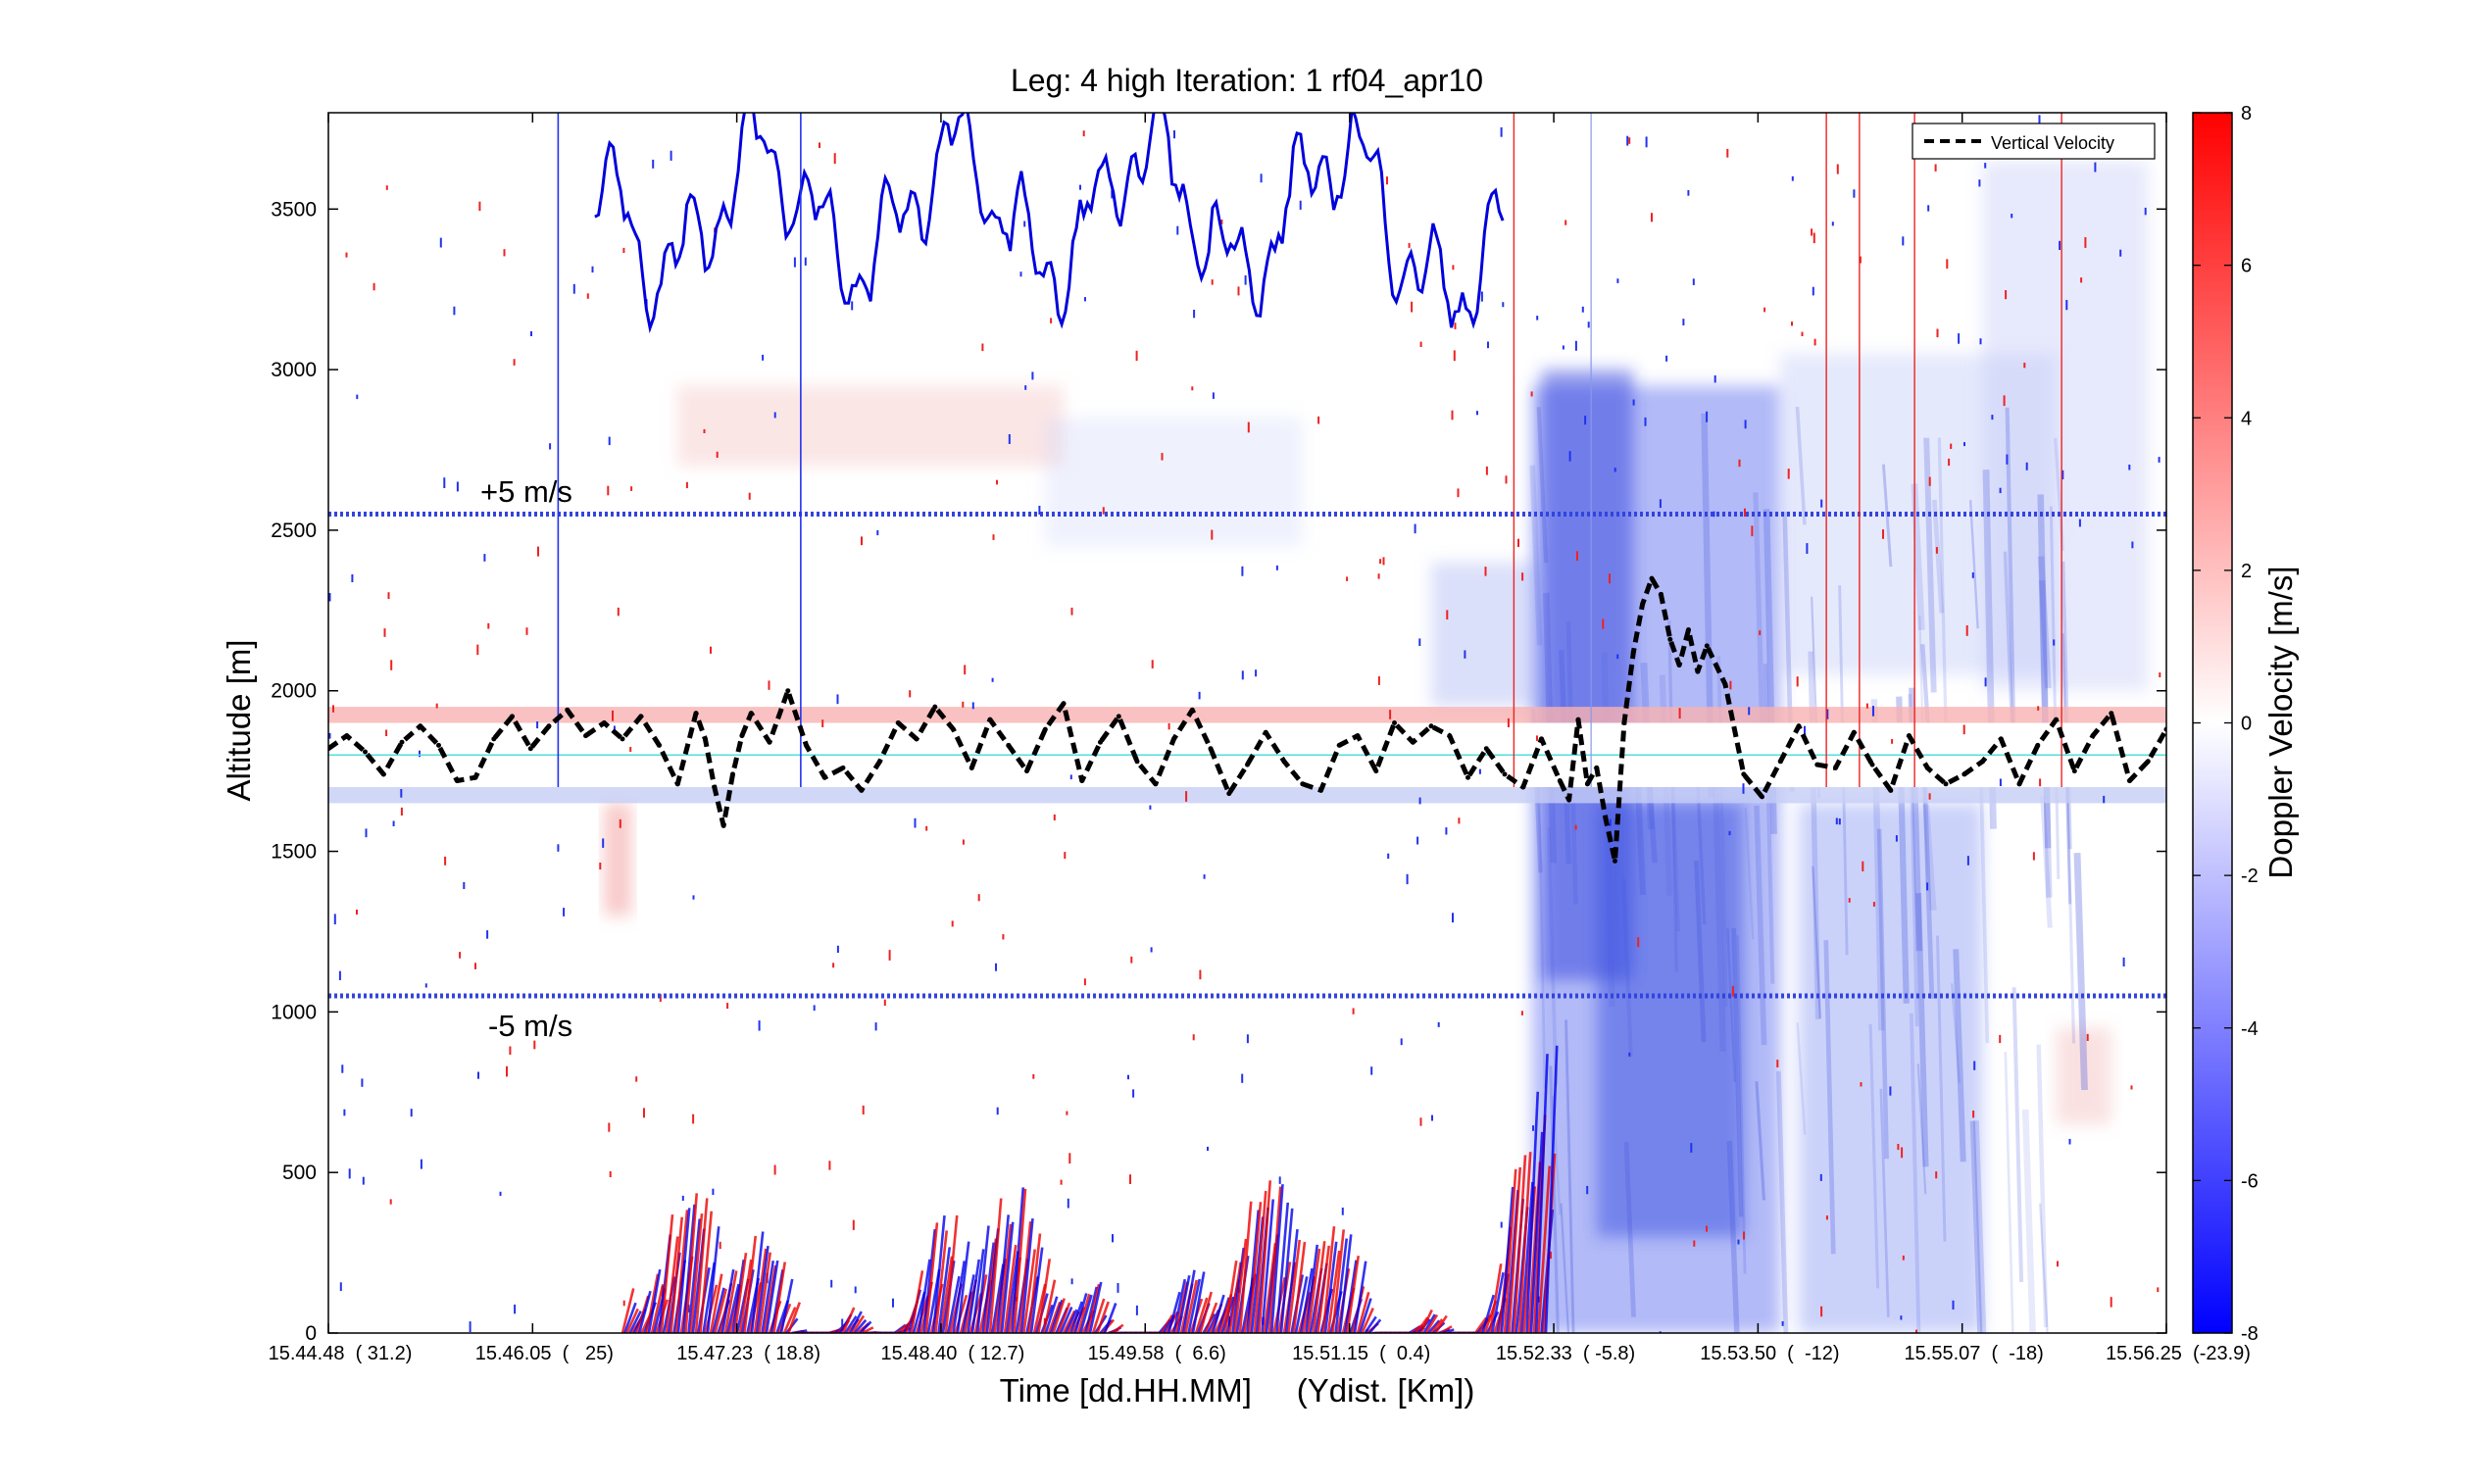 This screenshot has height=1484, width=2483. I want to click on colorbar-tick-label: 4, so click(2246, 418).